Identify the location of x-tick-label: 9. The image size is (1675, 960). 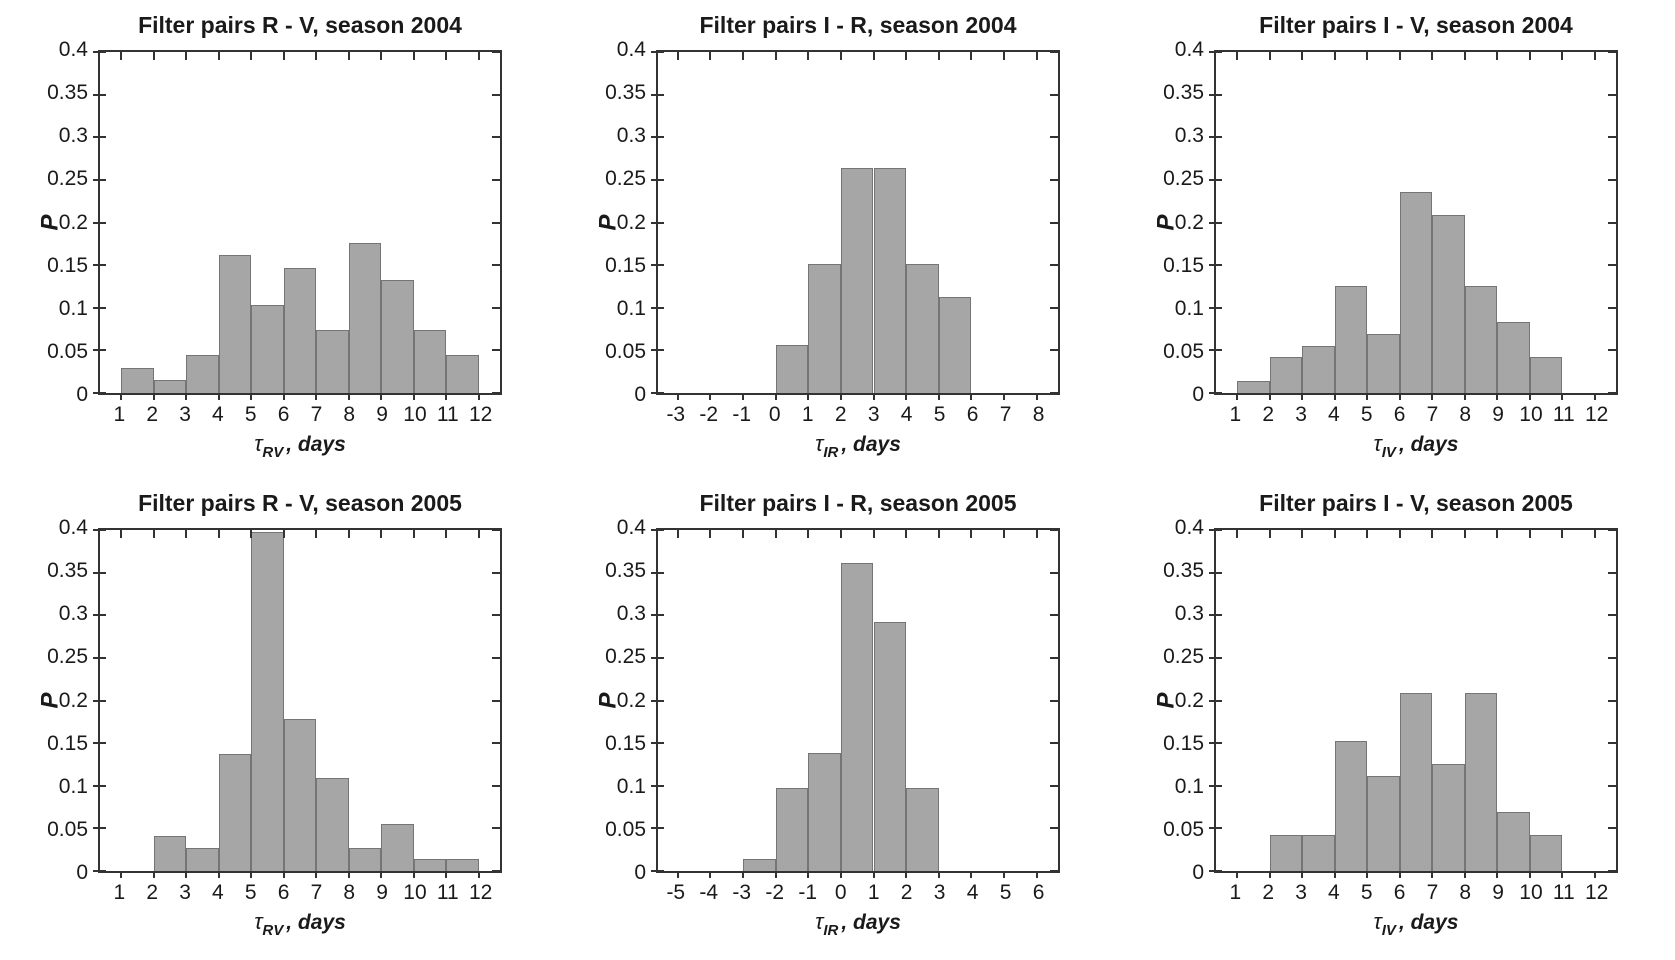
(382, 892).